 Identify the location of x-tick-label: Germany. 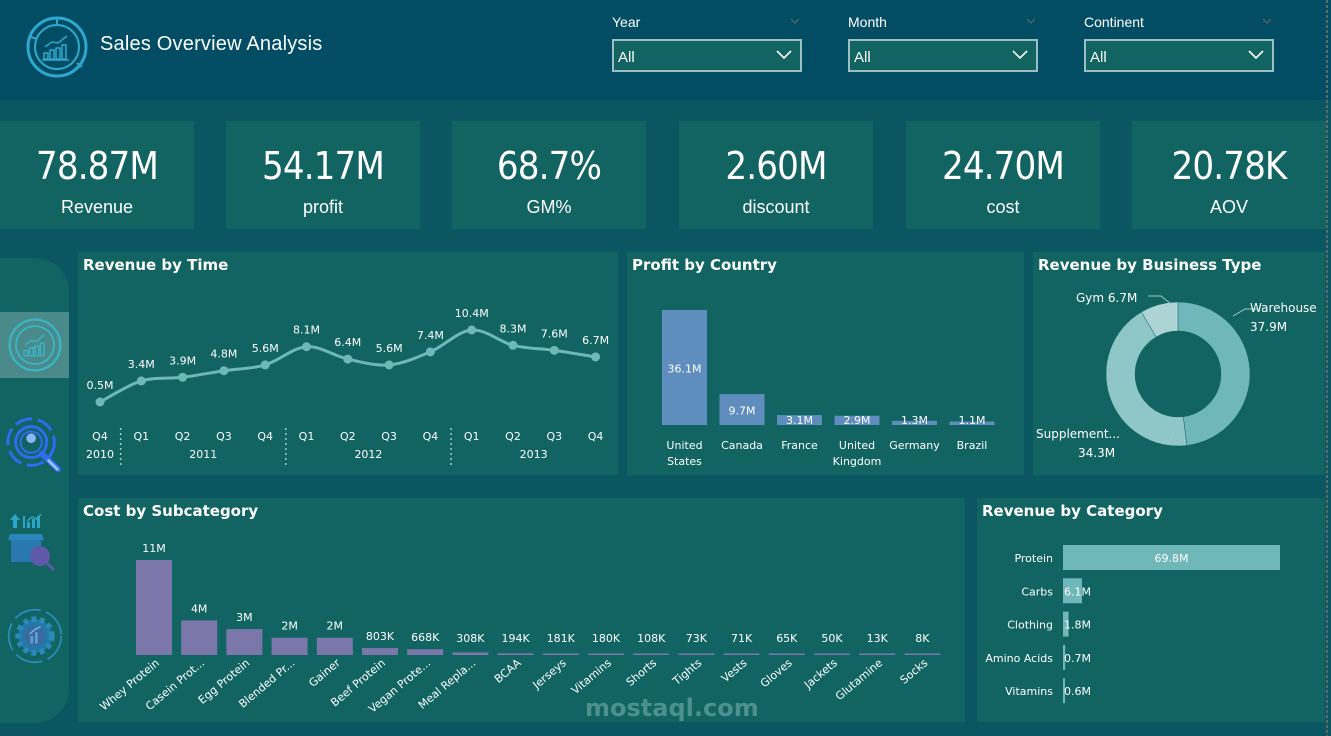
(914, 445).